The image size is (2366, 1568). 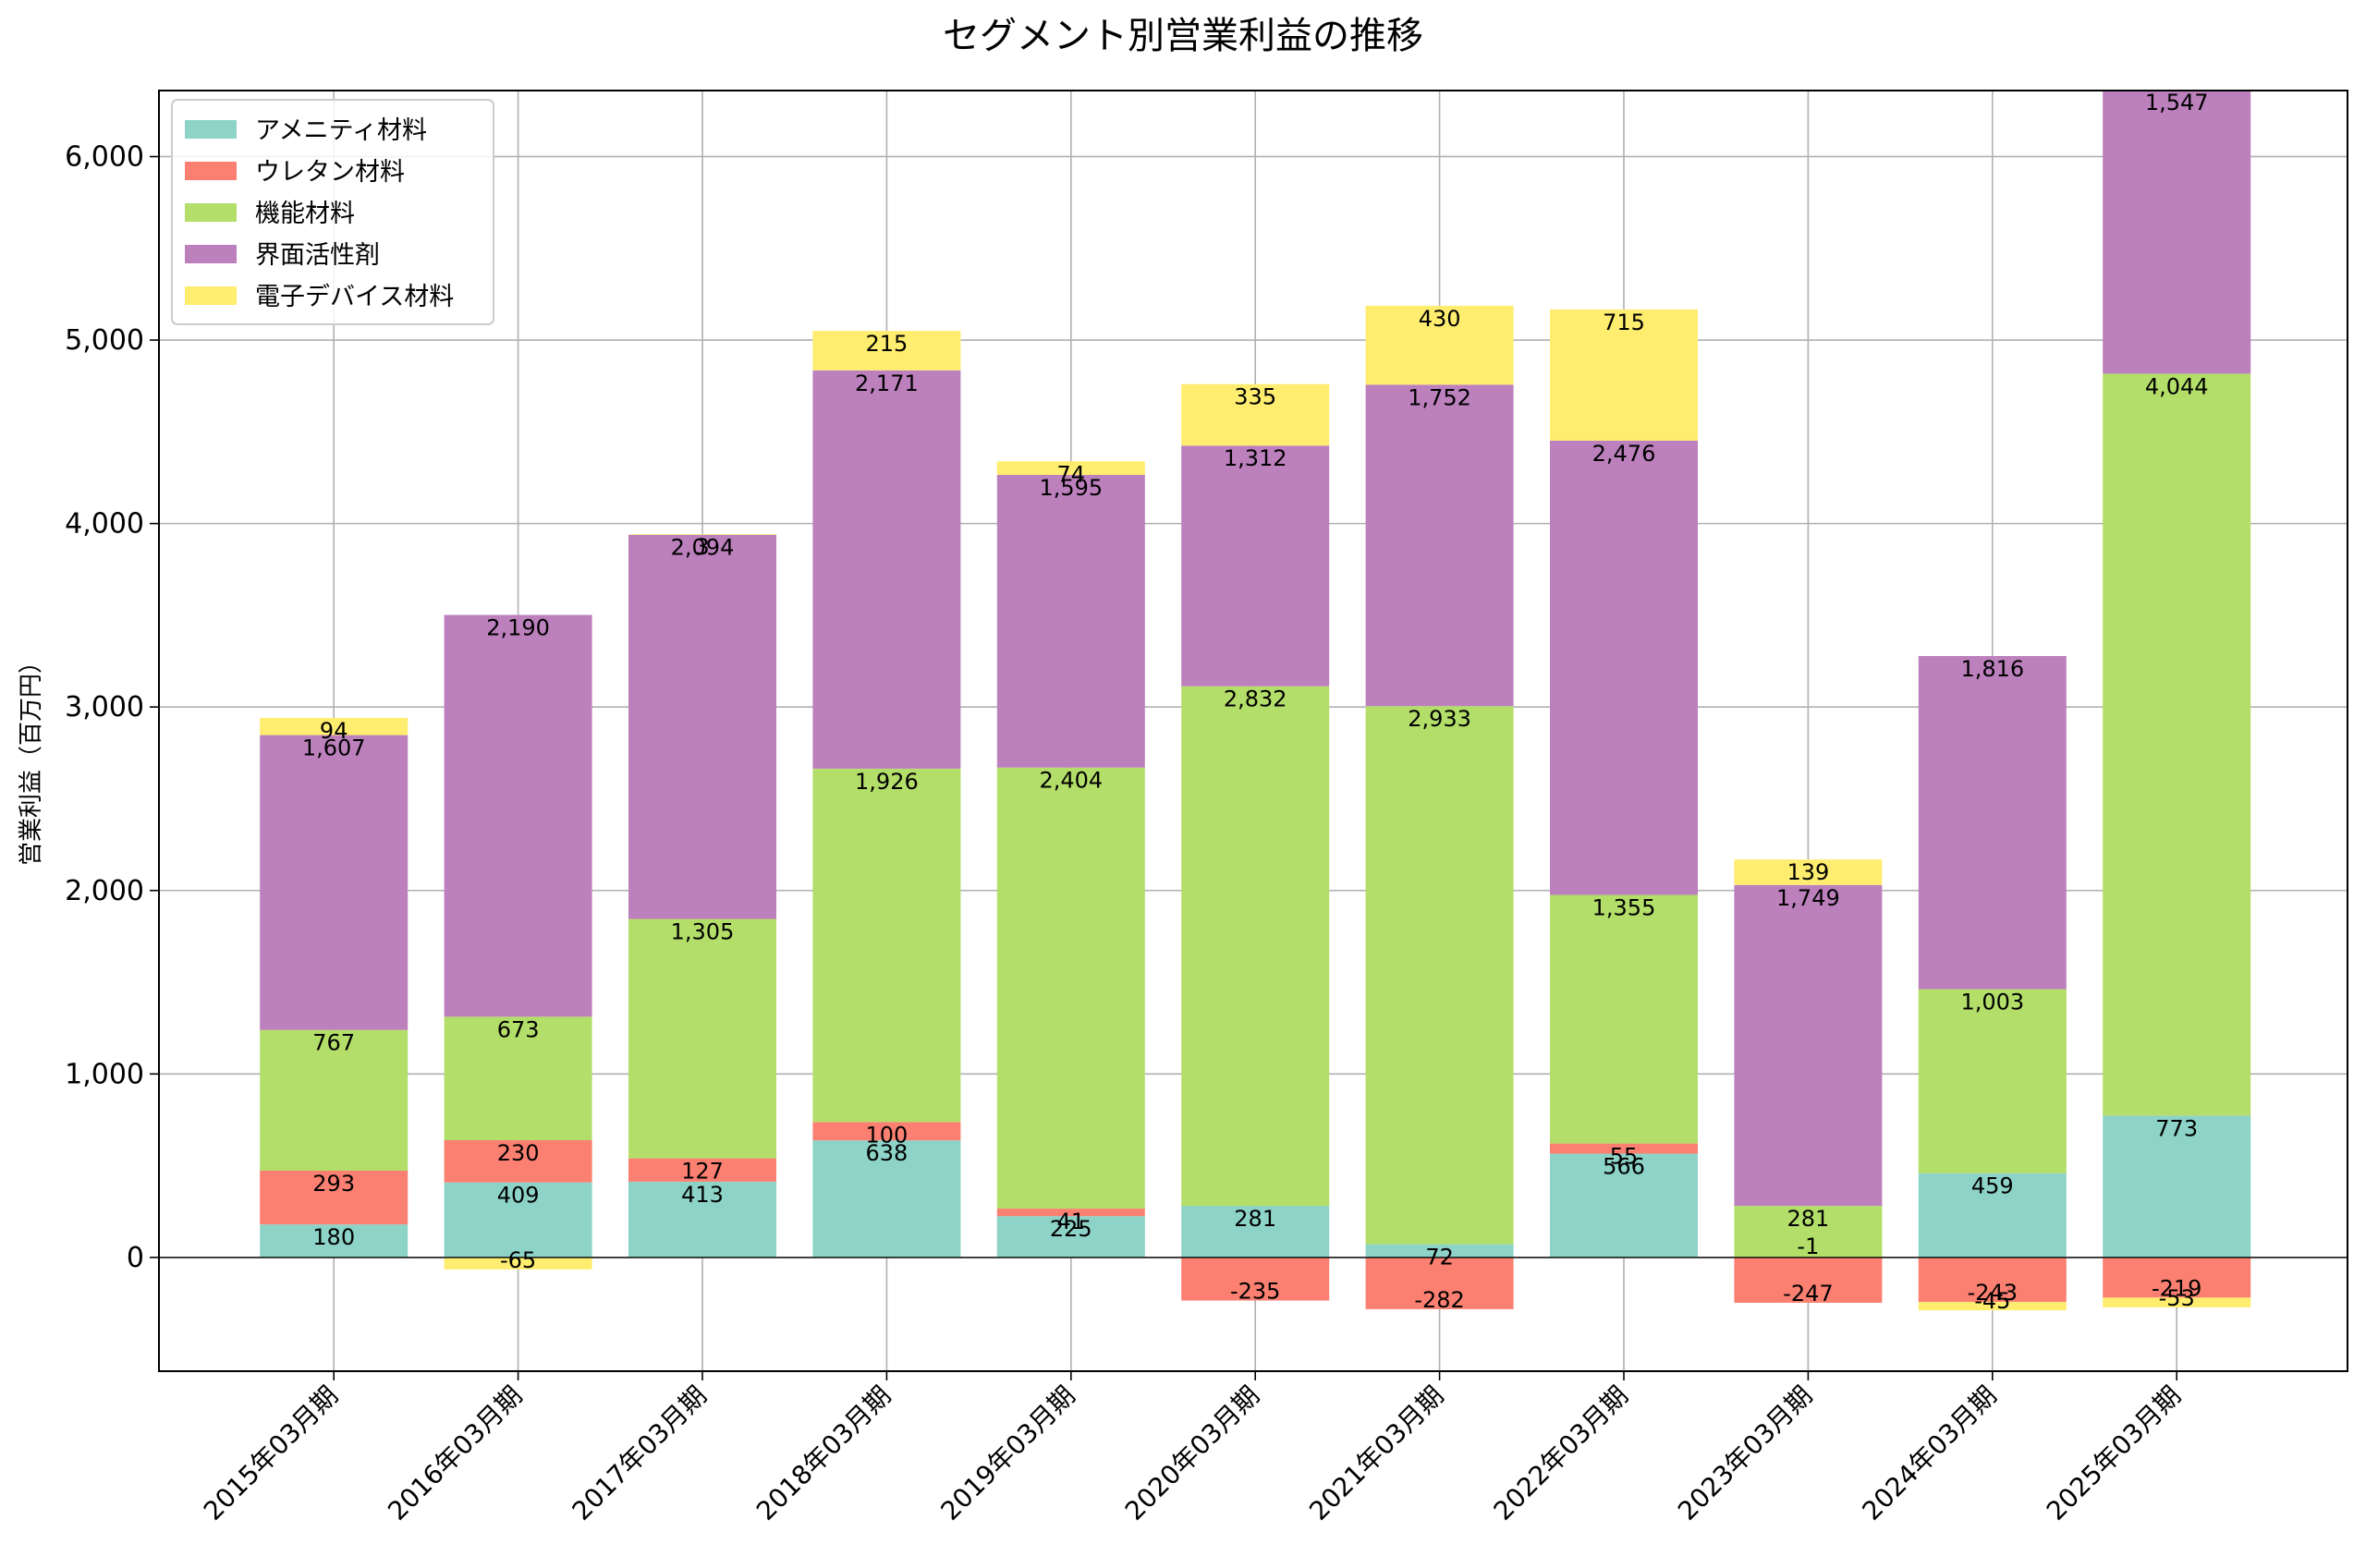 What do you see at coordinates (334, 748) in the screenshot?
I see `bar-value-label: 1,607` at bounding box center [334, 748].